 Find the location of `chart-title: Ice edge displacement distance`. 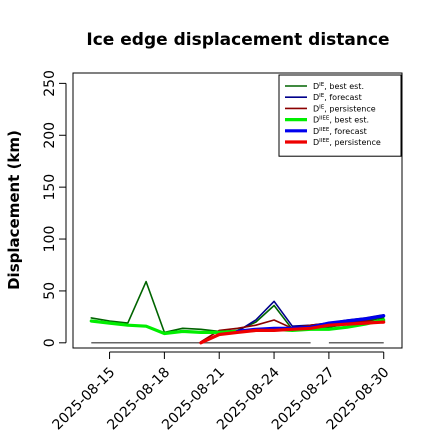

chart-title: Ice edge displacement distance is located at coordinates (237, 40).